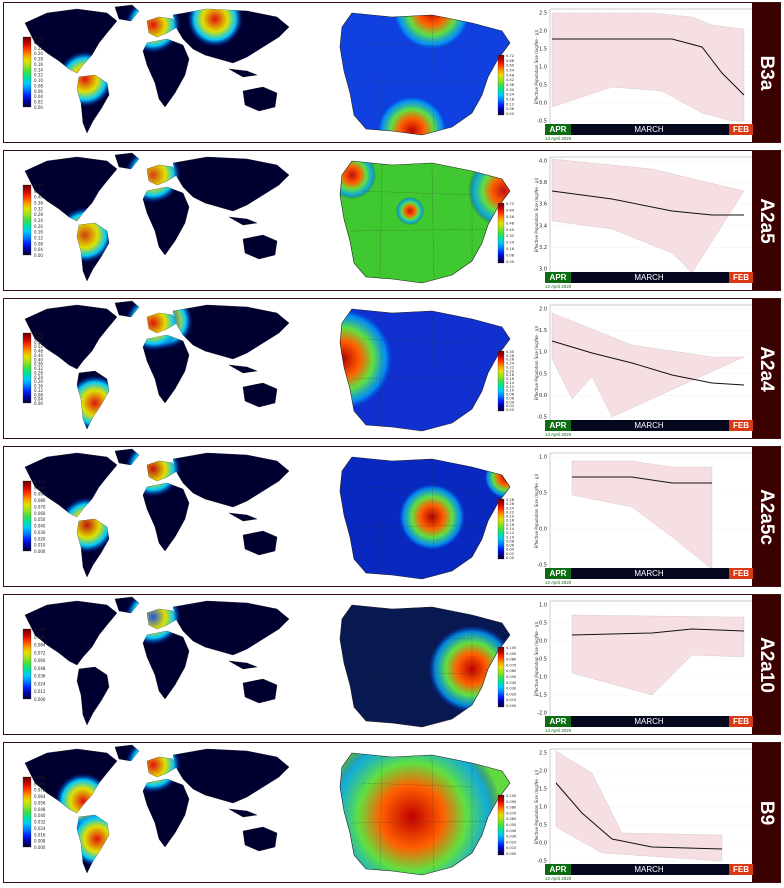 The width and height of the screenshot is (784, 888). Describe the element at coordinates (511, 654) in the screenshot. I see `spain-scale-tick: 0.090` at that location.